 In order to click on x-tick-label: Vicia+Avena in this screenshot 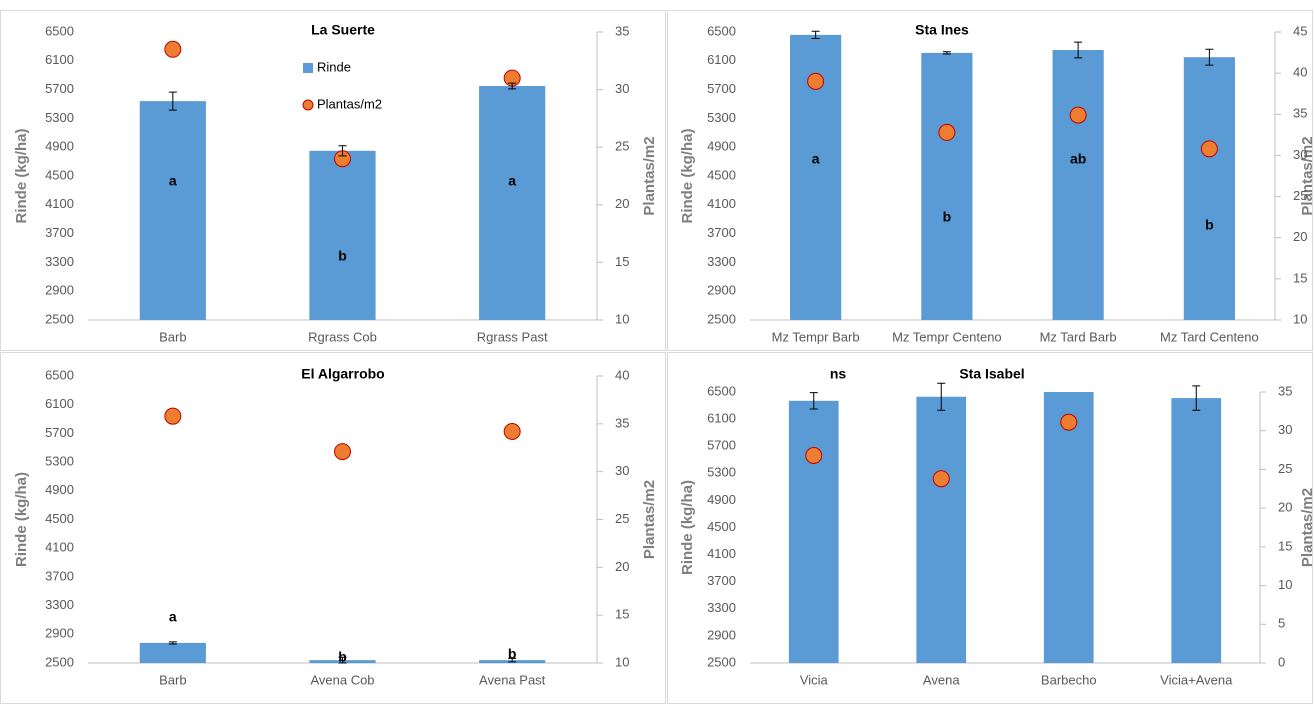, I will do `click(1196, 679)`.